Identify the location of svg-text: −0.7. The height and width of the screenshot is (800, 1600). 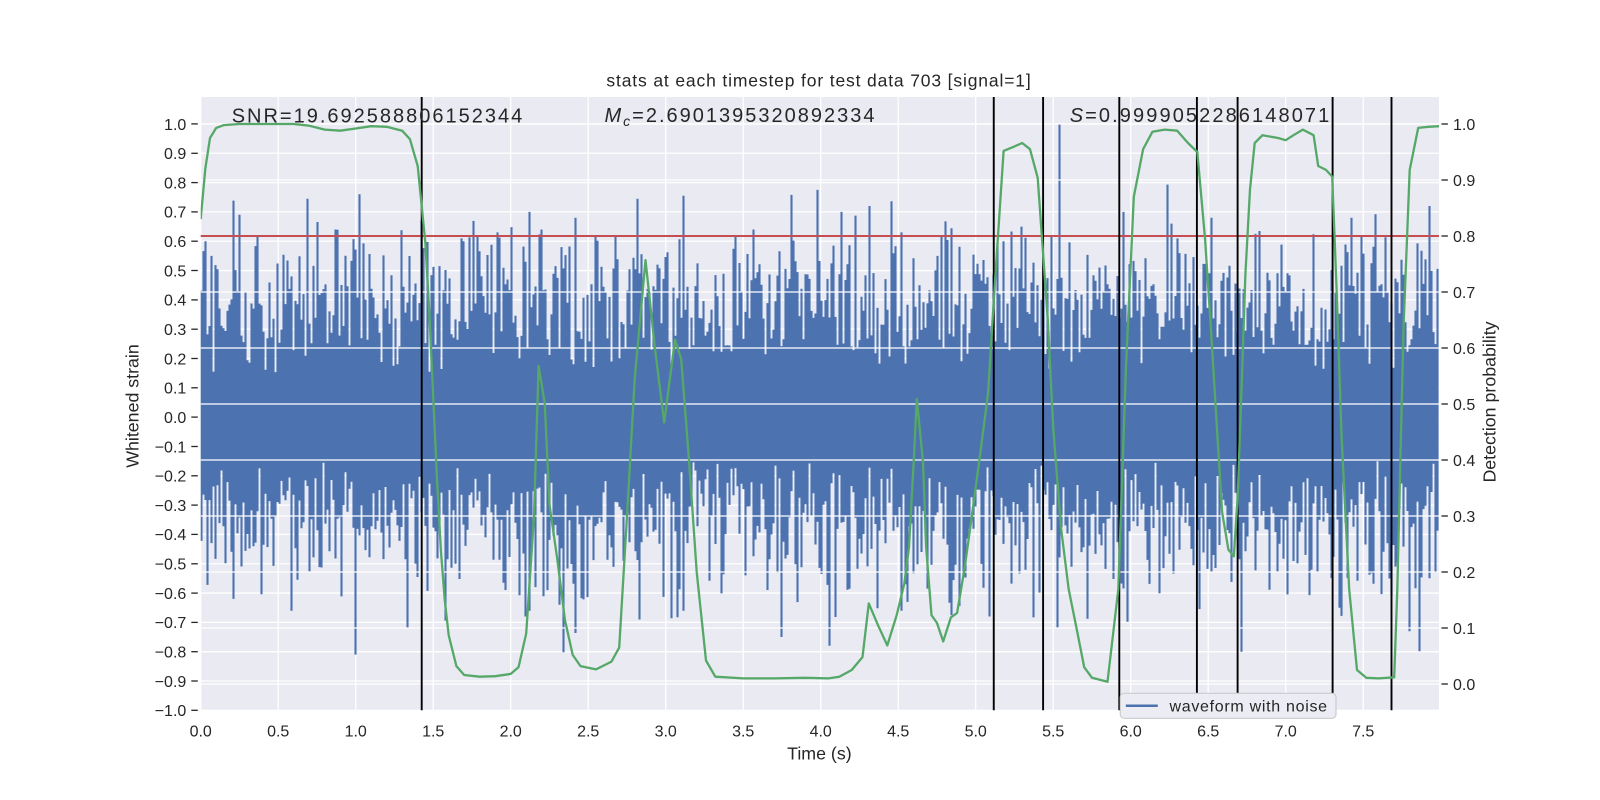
(171, 623).